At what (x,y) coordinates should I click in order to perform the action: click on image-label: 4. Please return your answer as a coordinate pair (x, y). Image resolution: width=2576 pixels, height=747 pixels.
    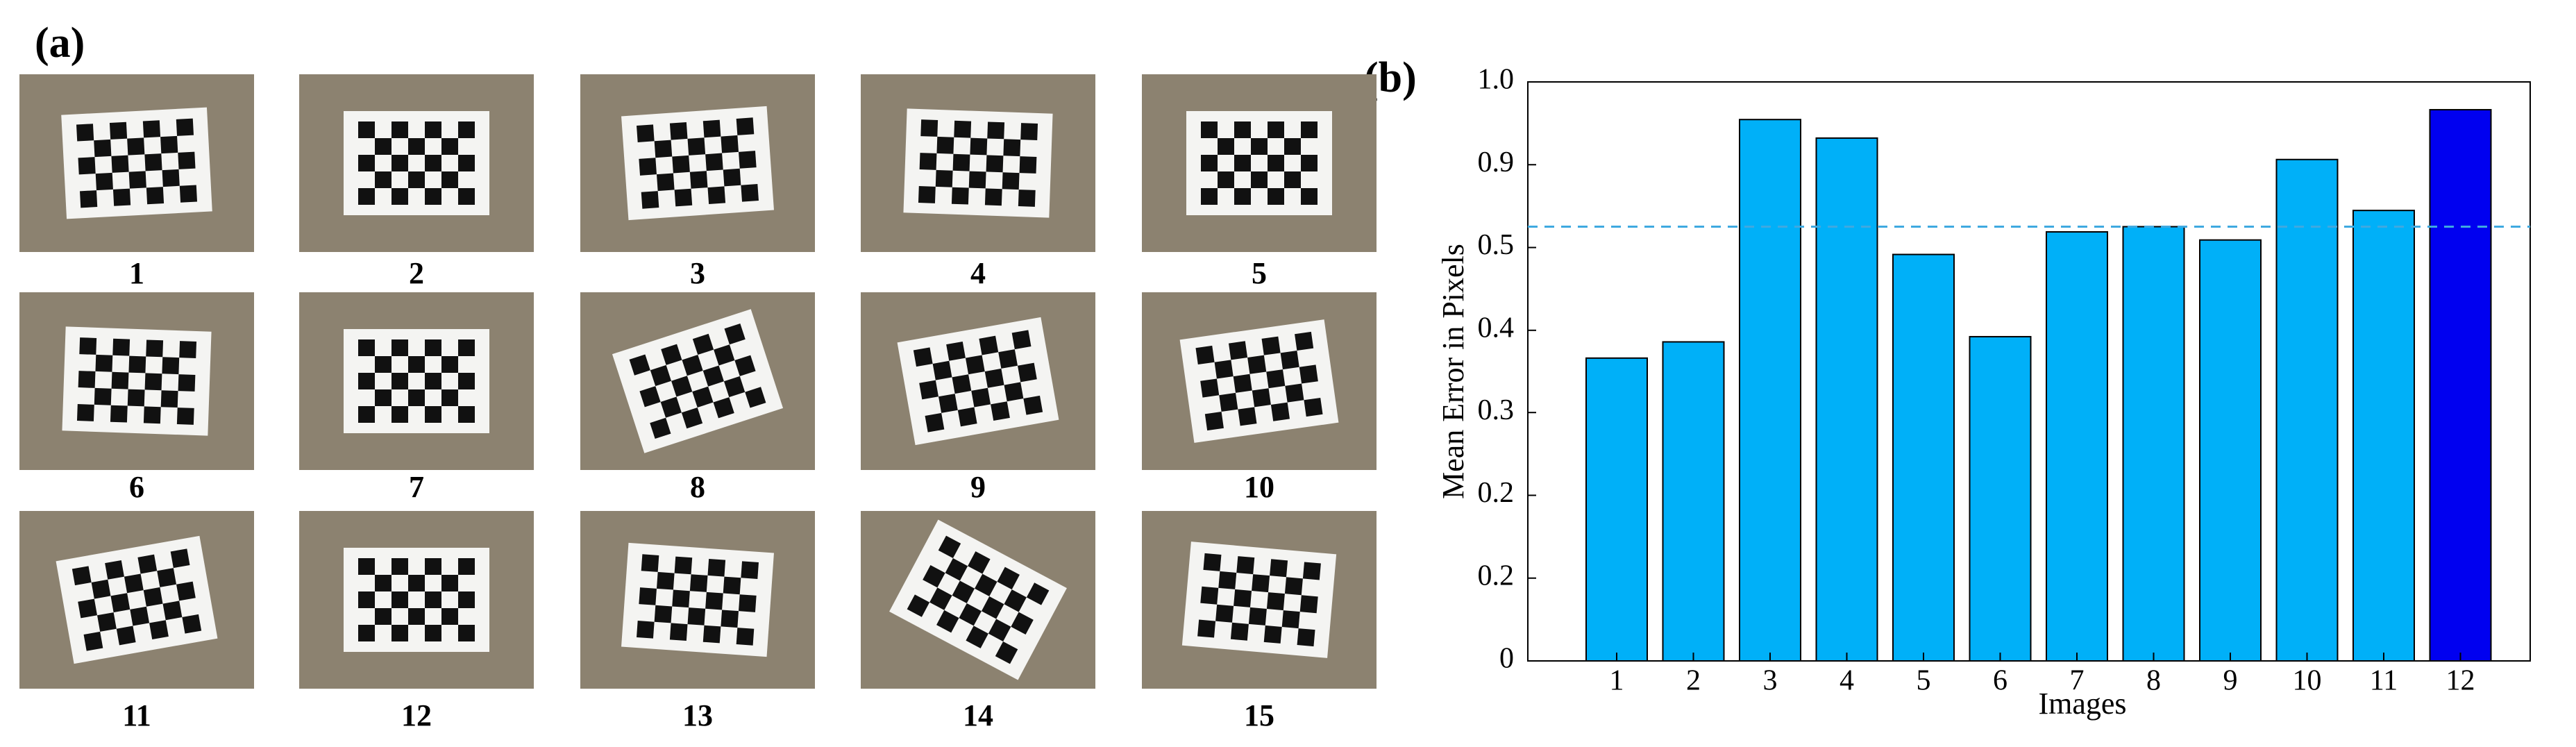
    Looking at the image, I should click on (978, 273).